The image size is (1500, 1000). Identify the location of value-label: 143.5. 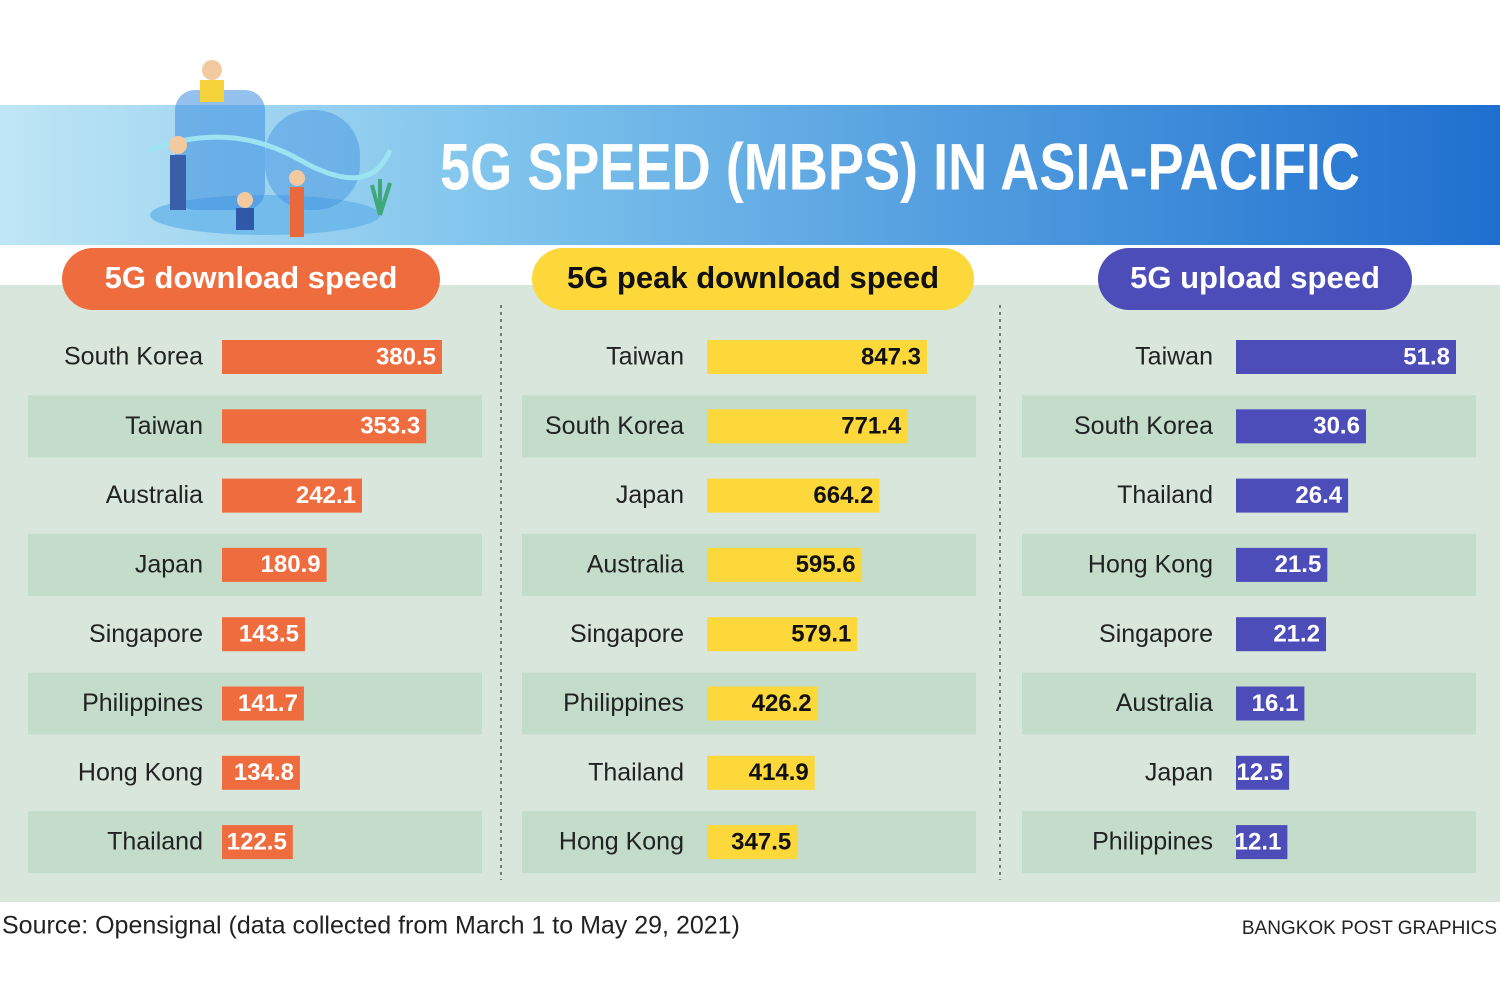
(269, 634).